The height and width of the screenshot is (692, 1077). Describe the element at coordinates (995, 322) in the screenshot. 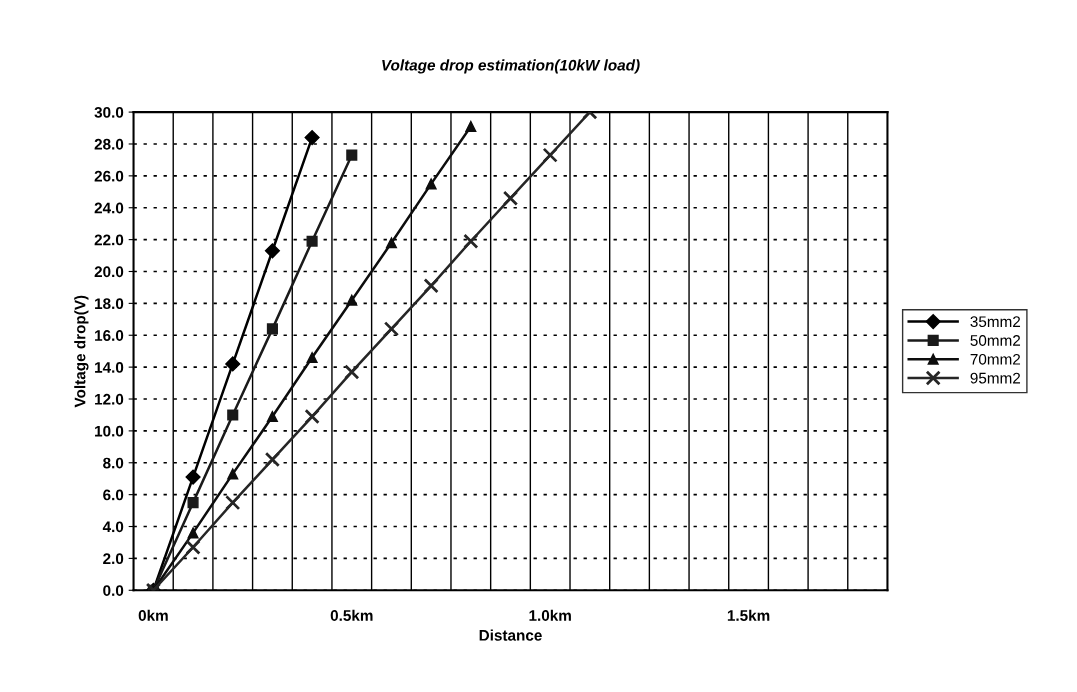

I see `legend-label: 35mm2` at that location.